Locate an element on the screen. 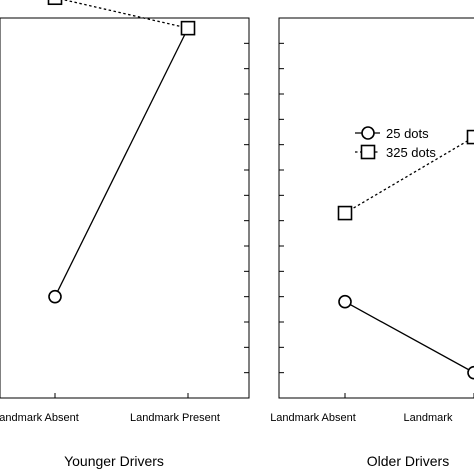  legend-marker-square is located at coordinates (368, 152).